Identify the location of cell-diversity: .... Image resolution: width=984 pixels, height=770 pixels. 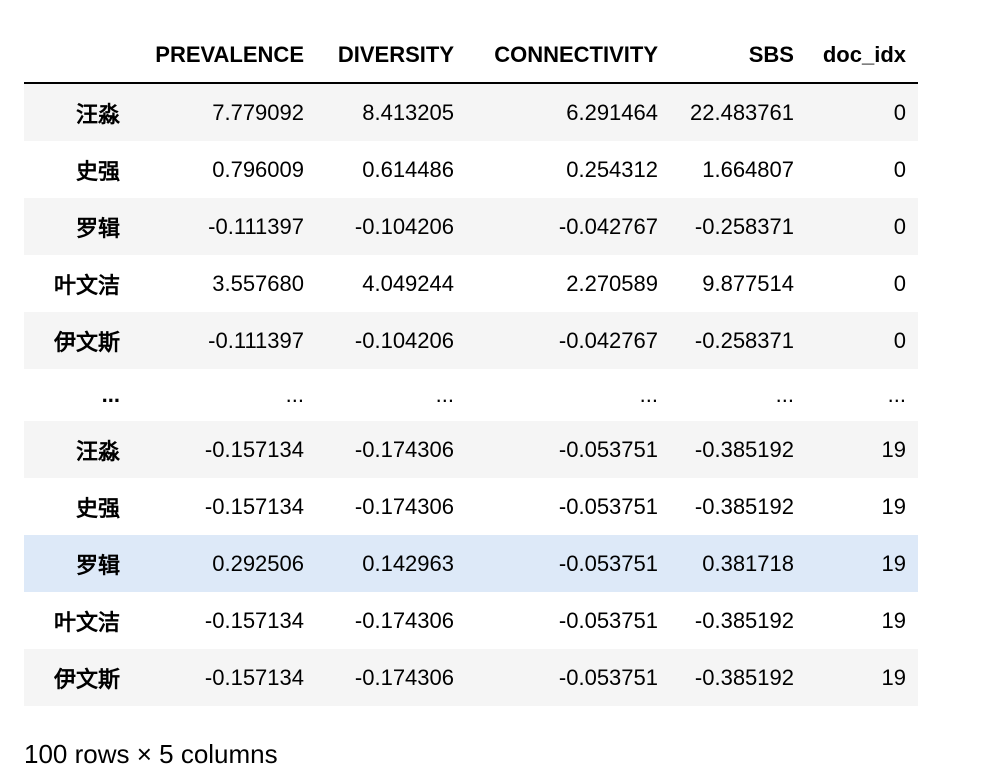
(444, 394).